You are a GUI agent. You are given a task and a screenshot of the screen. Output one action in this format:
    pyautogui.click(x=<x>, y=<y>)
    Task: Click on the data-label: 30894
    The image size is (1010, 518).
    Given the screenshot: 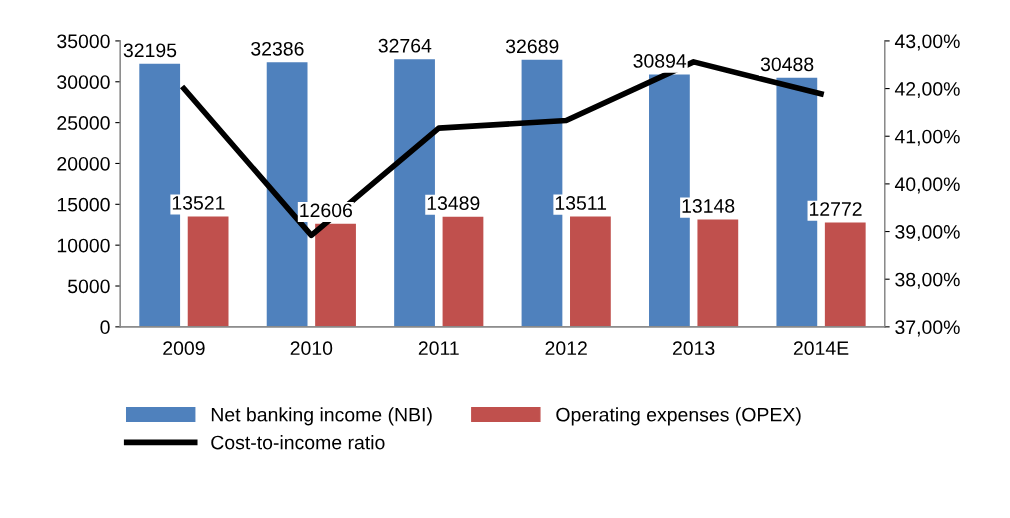 What is the action you would take?
    pyautogui.click(x=660, y=61)
    